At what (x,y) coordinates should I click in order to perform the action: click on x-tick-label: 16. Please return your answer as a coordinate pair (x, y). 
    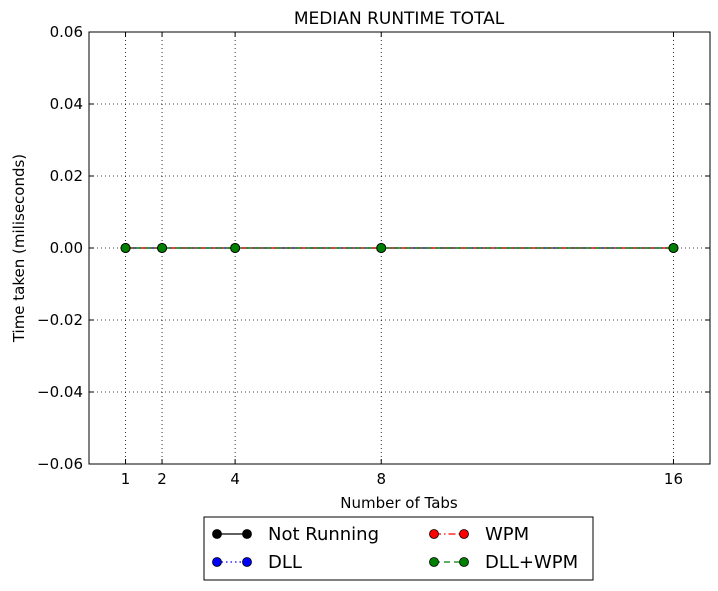
    Looking at the image, I should click on (673, 479).